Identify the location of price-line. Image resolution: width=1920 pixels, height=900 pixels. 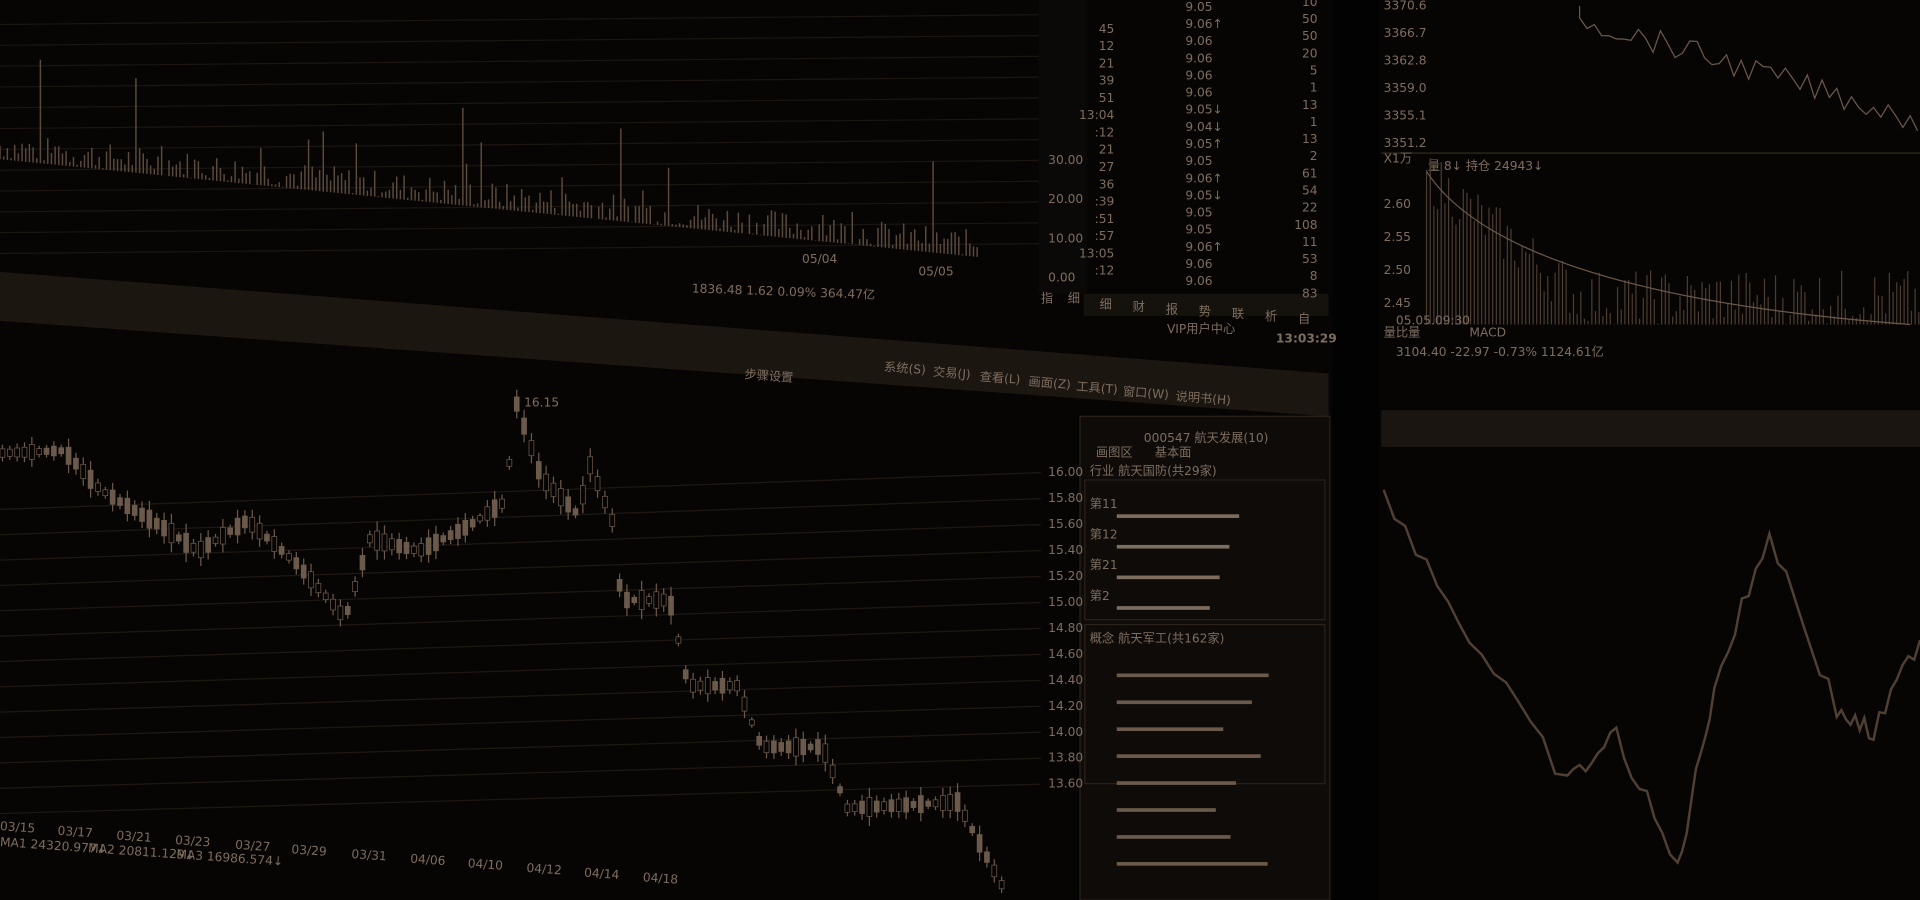
(1651, 677).